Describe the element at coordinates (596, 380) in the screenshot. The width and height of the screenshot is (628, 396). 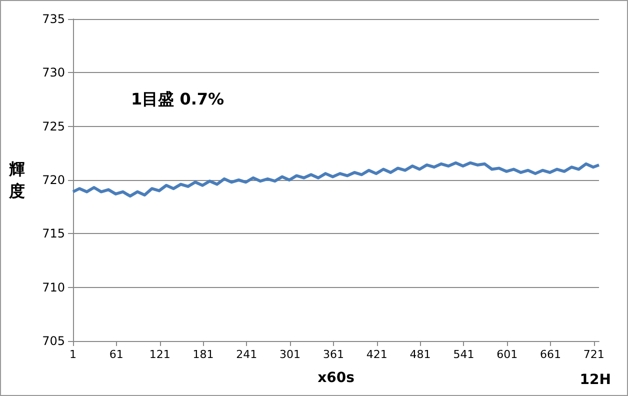
I see `text: 12H` at that location.